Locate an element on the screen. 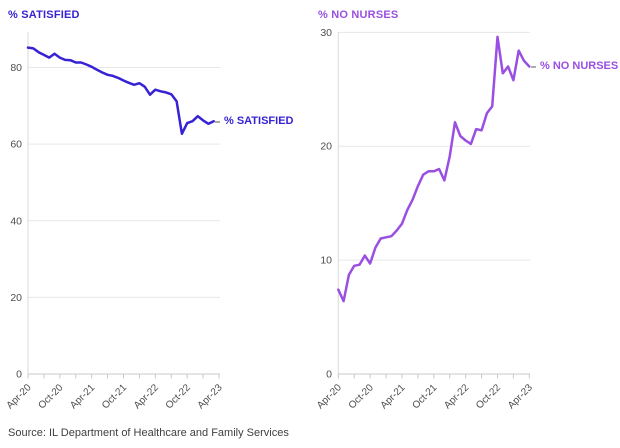 The image size is (620, 448). y-tick-label: 40 is located at coordinates (16, 221).